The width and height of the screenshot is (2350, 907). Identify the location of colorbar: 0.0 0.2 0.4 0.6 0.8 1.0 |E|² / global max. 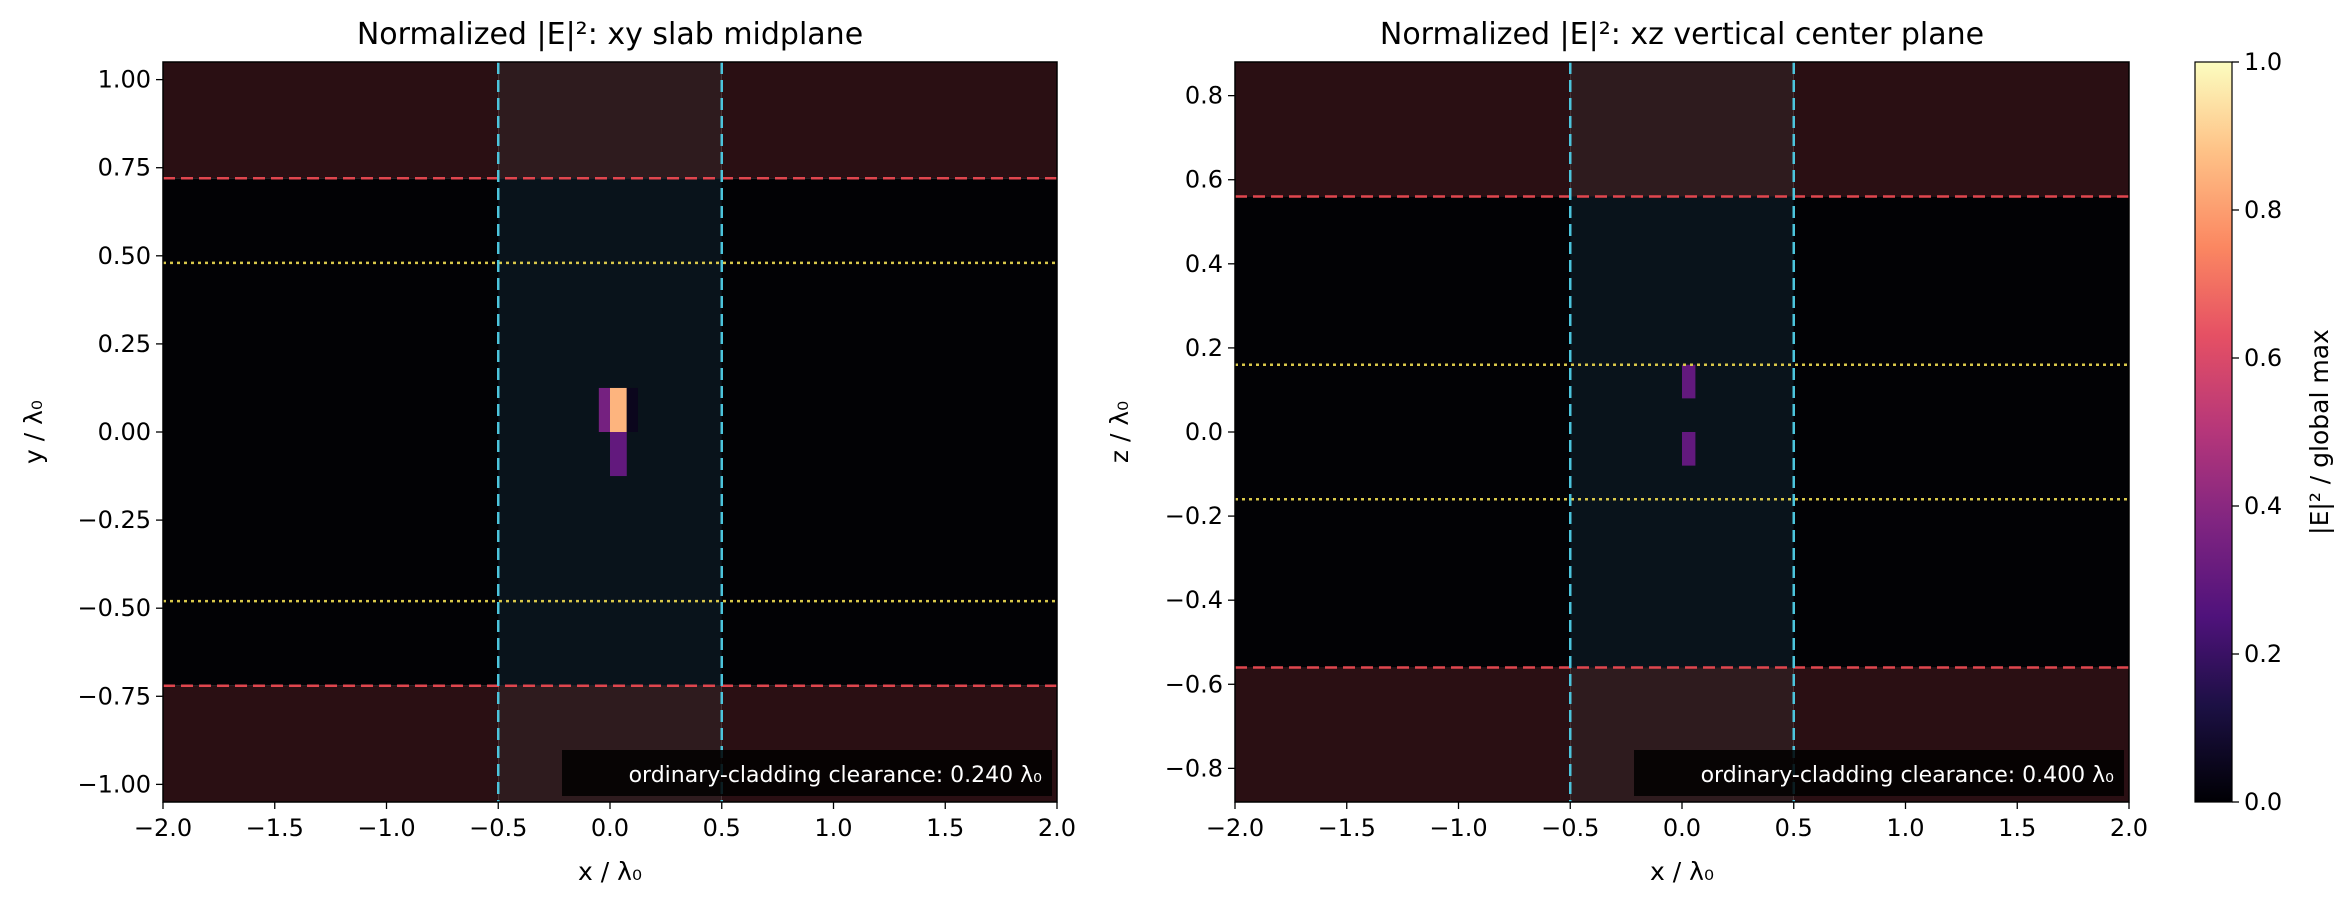
(2264, 432).